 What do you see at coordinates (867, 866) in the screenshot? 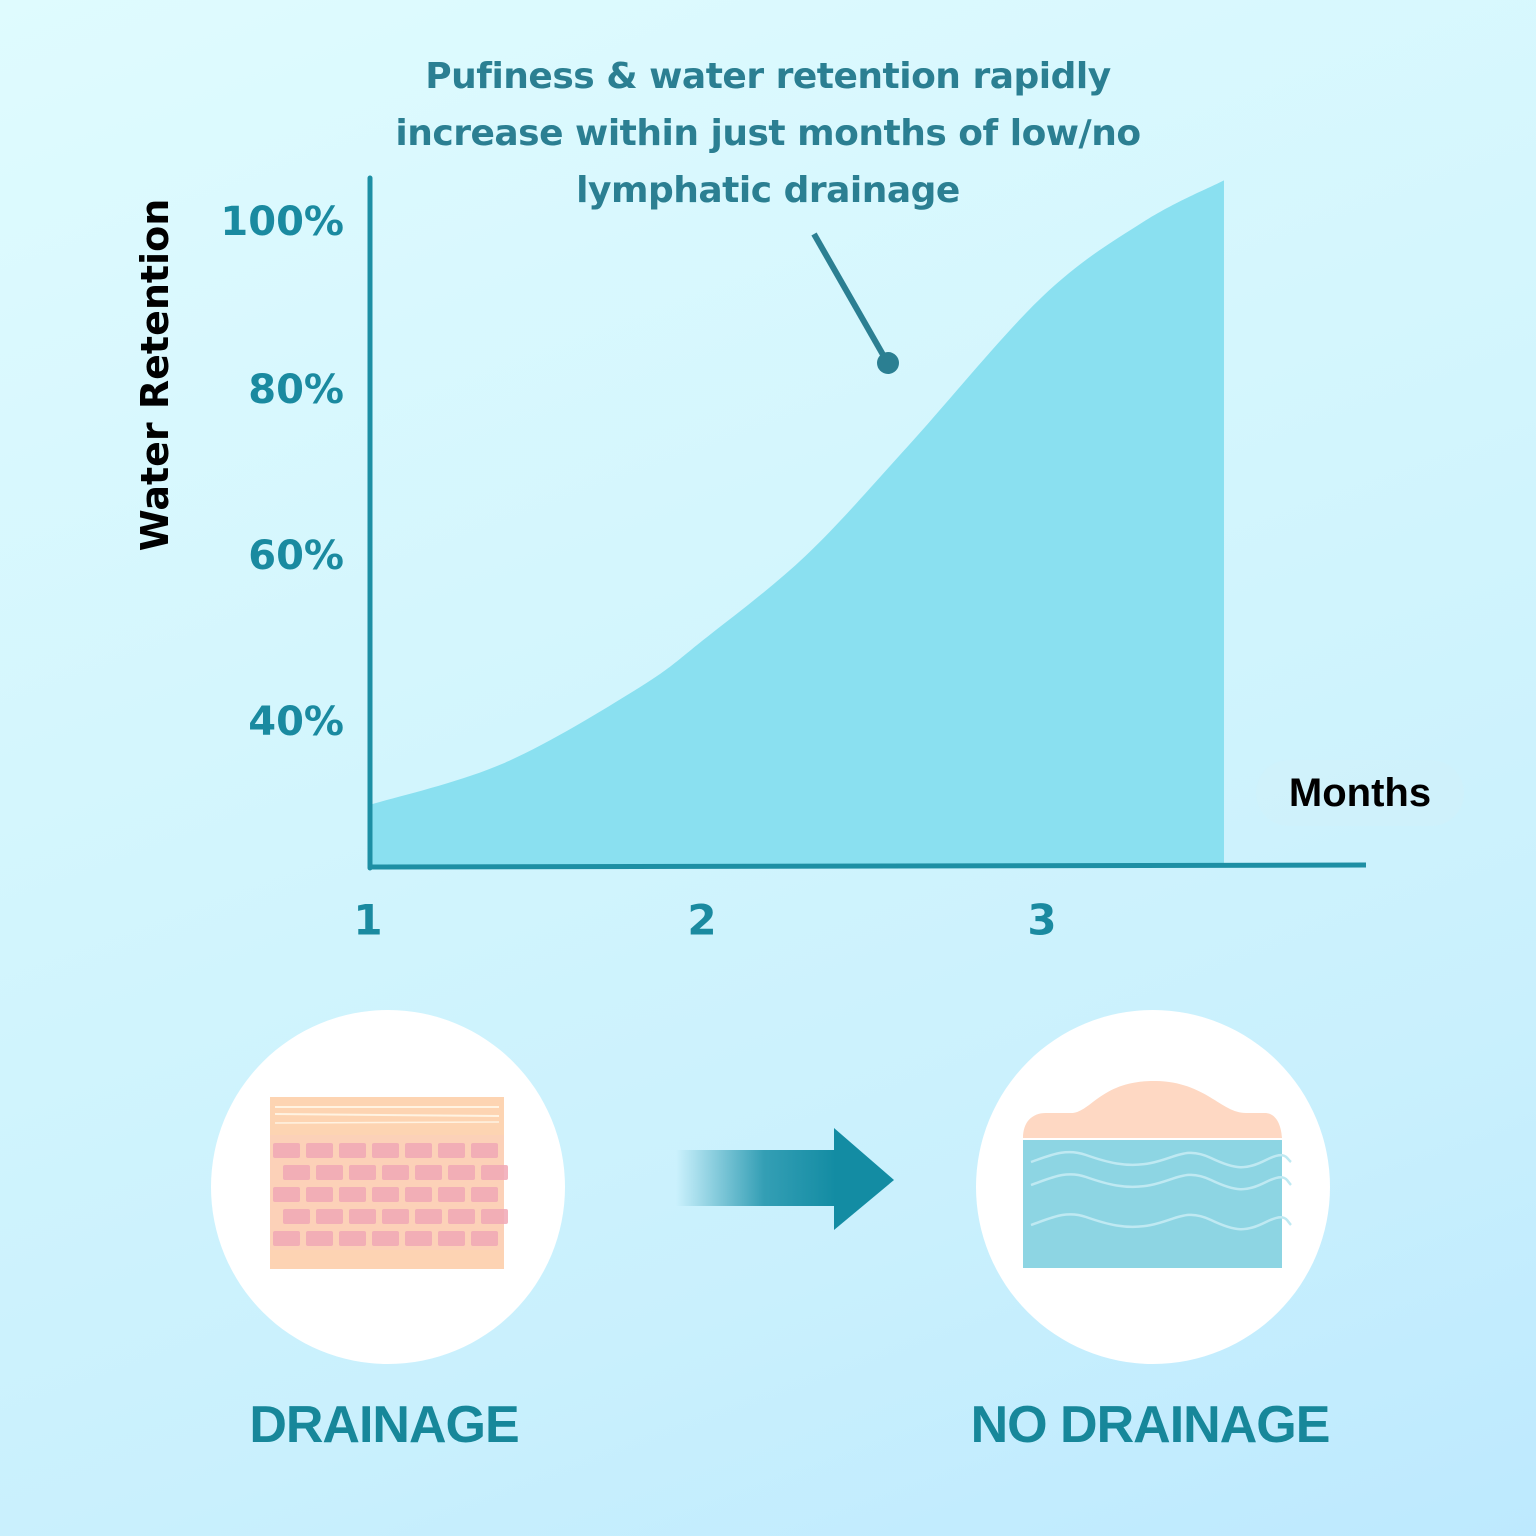
I see `x-axis-line` at bounding box center [867, 866].